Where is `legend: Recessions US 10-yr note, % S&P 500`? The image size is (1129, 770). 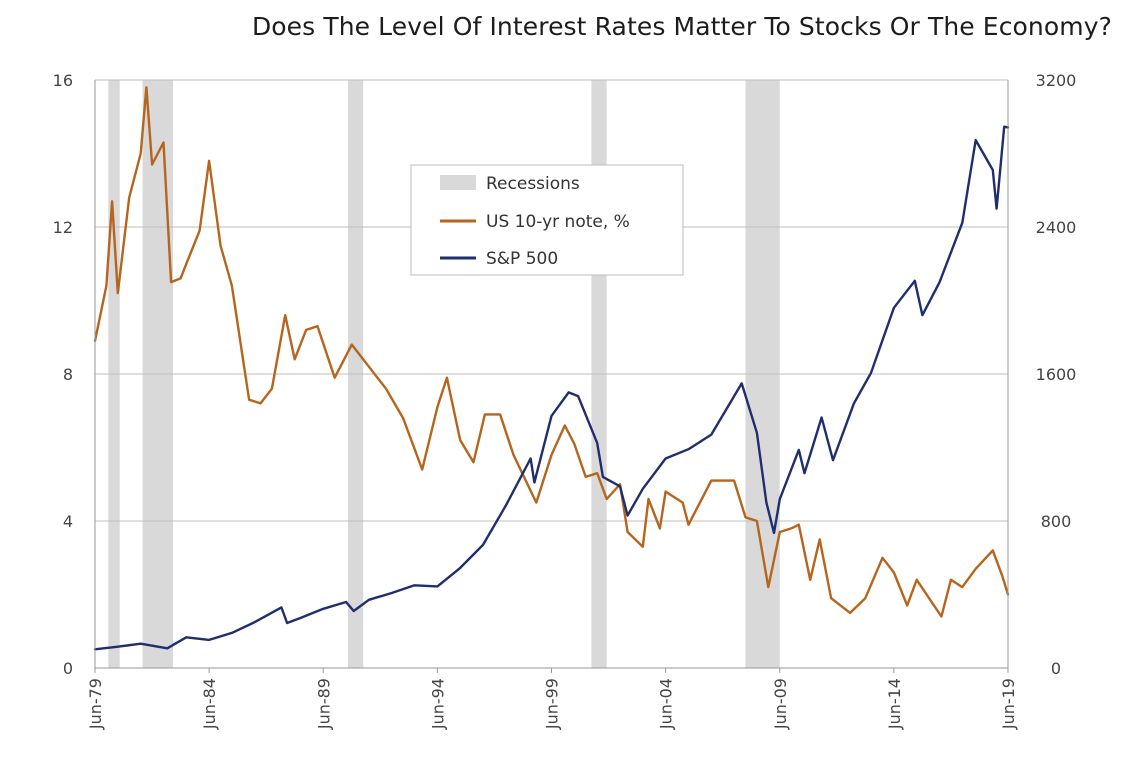 legend: Recessions US 10-yr note, % S&P 500 is located at coordinates (547, 220).